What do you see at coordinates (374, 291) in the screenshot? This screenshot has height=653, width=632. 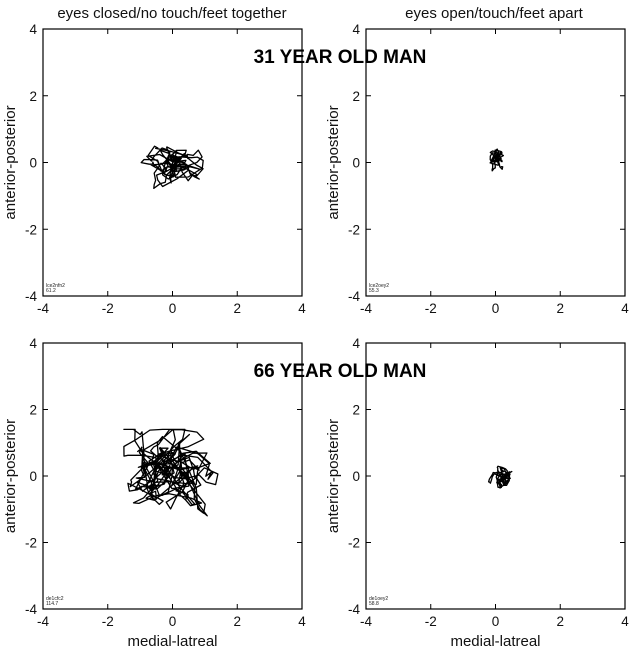 I see `corner-annotation: 55.3` at bounding box center [374, 291].